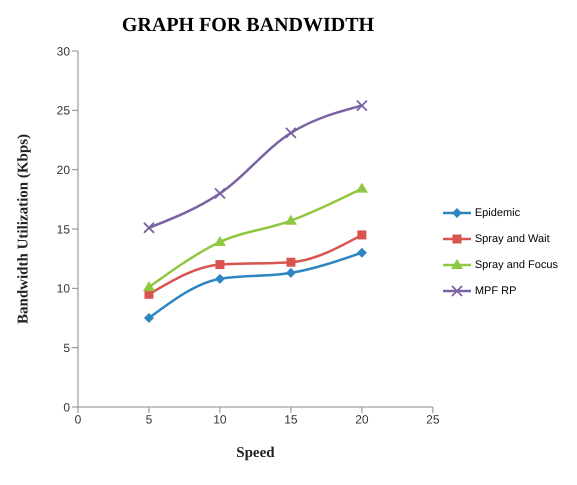  What do you see at coordinates (66, 347) in the screenshot?
I see `y-tick-label: 5` at bounding box center [66, 347].